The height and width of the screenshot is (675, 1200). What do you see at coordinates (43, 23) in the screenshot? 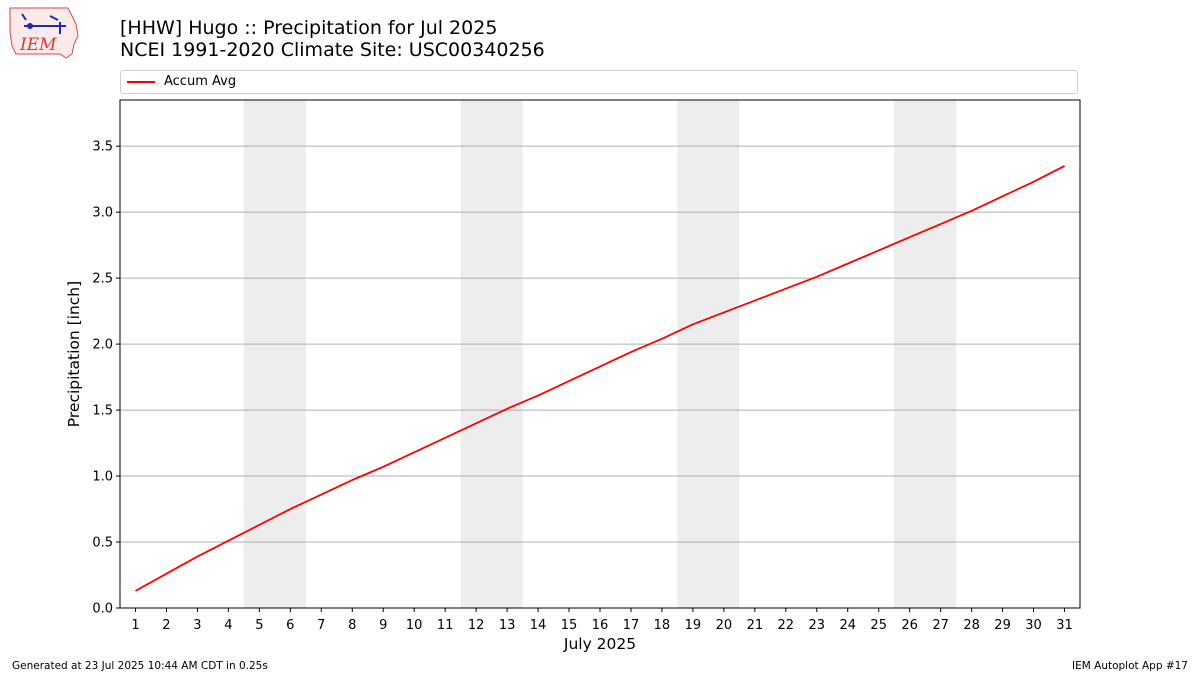
I see `weather-station-icon` at bounding box center [43, 23].